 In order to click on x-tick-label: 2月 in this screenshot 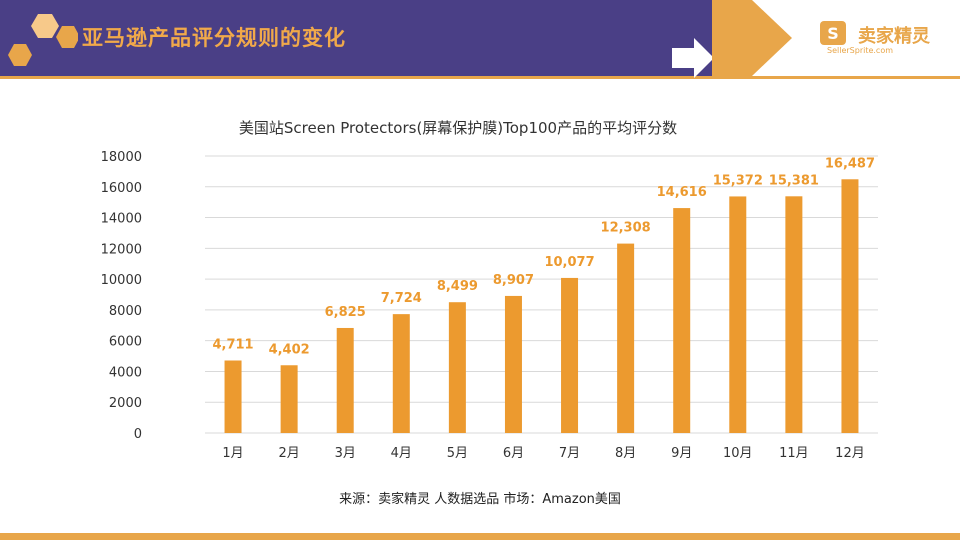, I will do `click(288, 453)`.